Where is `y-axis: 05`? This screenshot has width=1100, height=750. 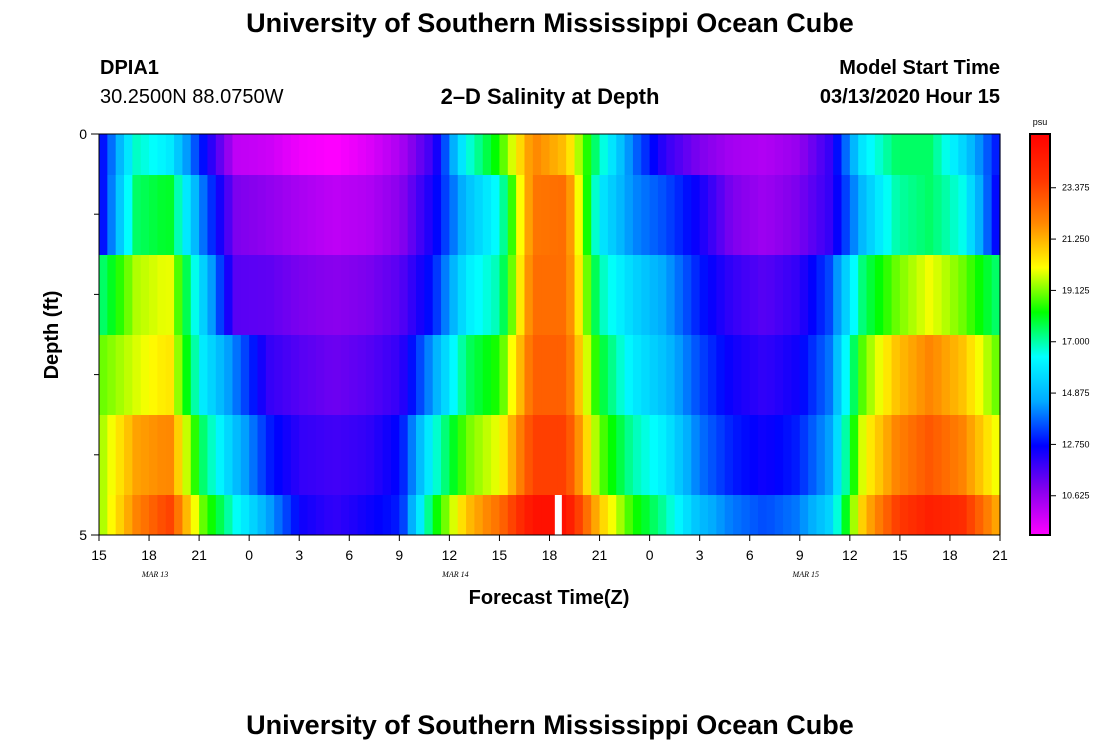
y-axis: 05 is located at coordinates (89, 334).